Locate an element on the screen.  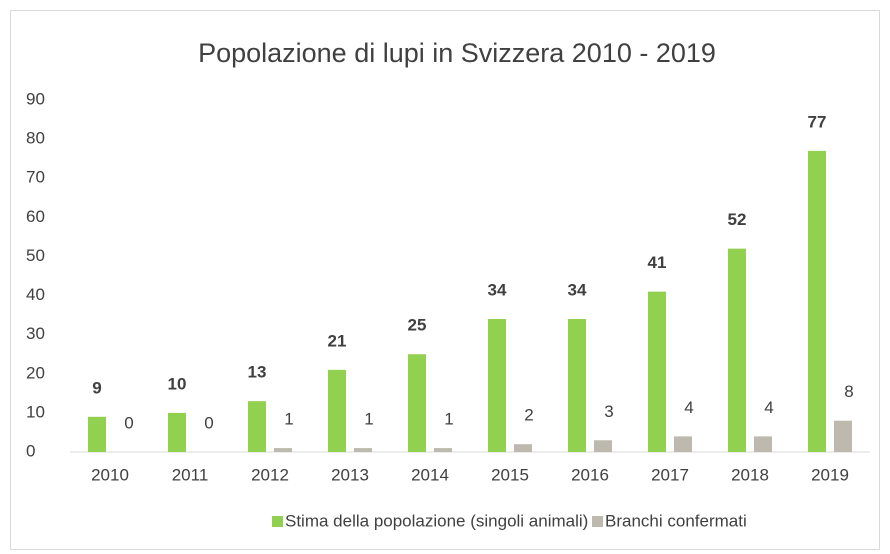
y-tick-label: 10 is located at coordinates (35, 411).